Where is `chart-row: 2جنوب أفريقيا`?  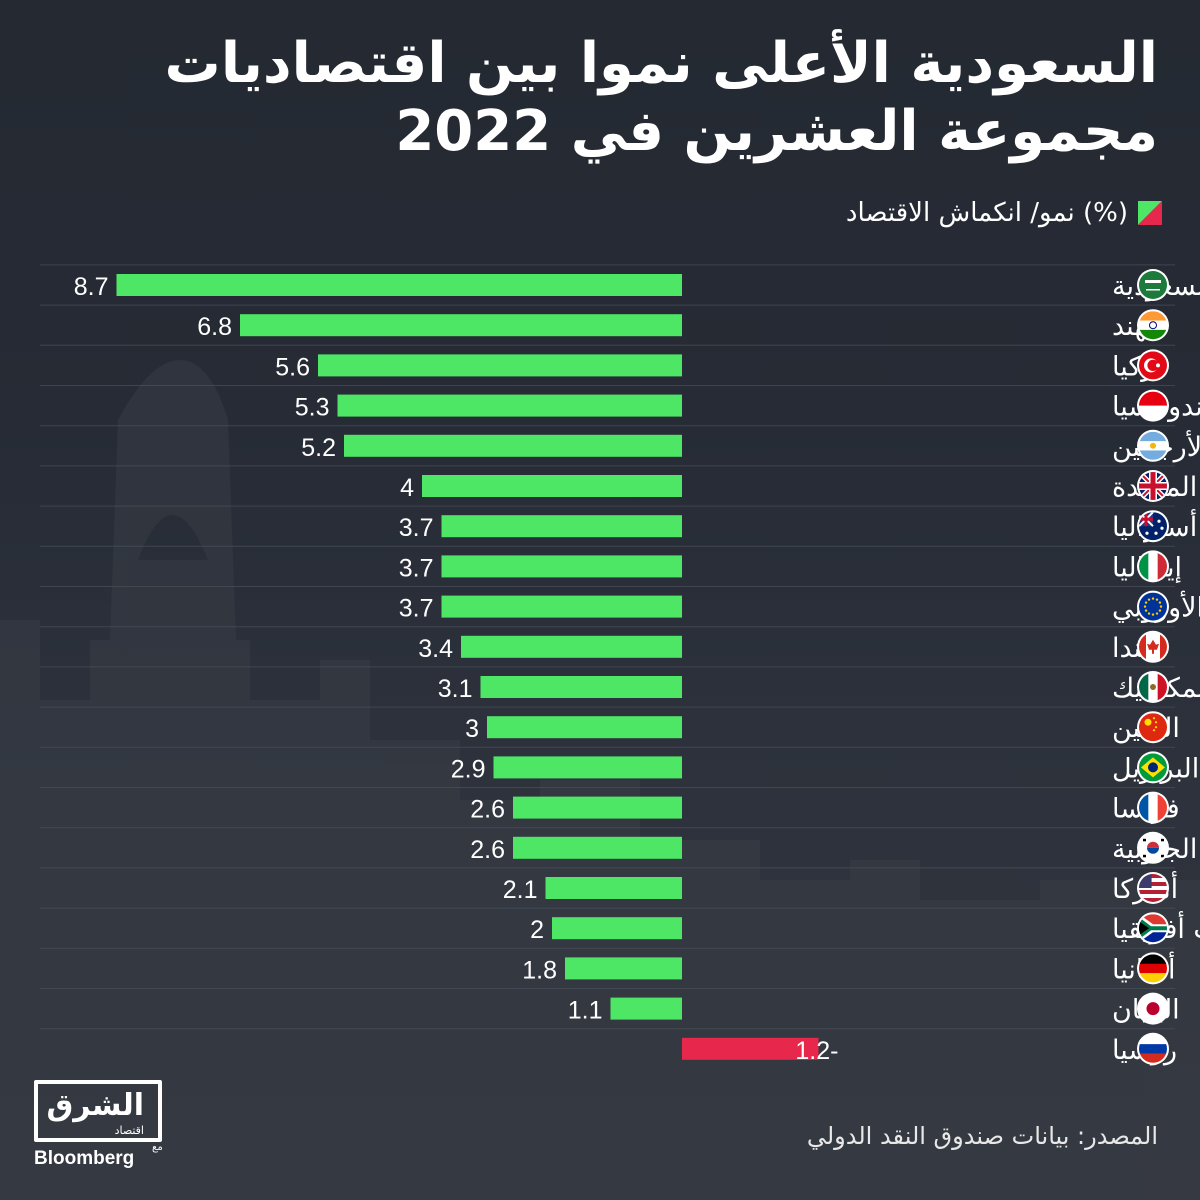 chart-row: 2جنوب أفريقيا is located at coordinates (620, 926).